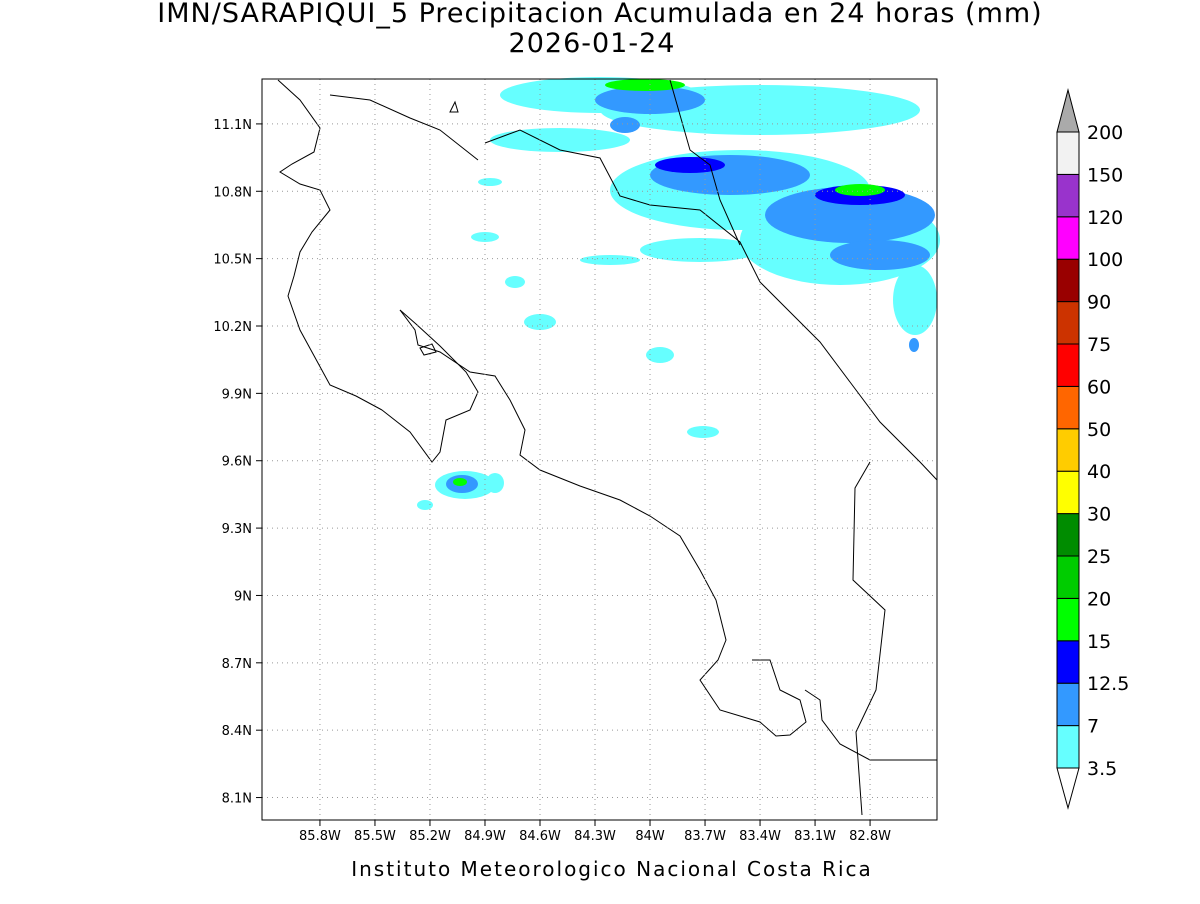 The height and width of the screenshot is (904, 1200). What do you see at coordinates (237, 799) in the screenshot?
I see `y-tick-label: 8.1N` at bounding box center [237, 799].